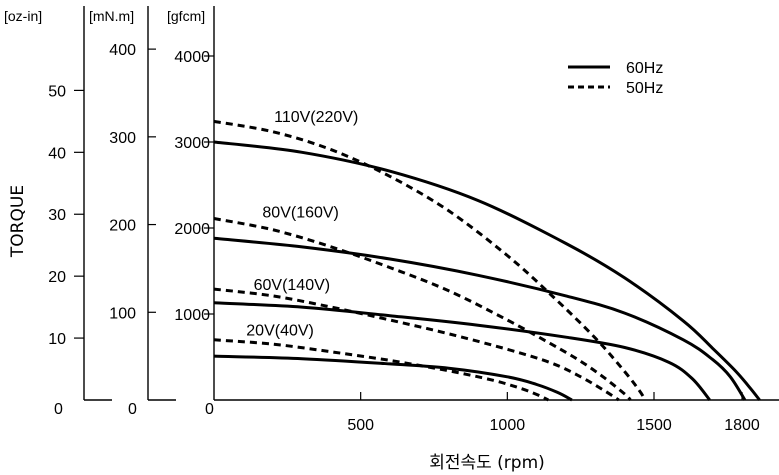  I want to click on y-axis-unit-2: [mN.m], so click(111, 16).